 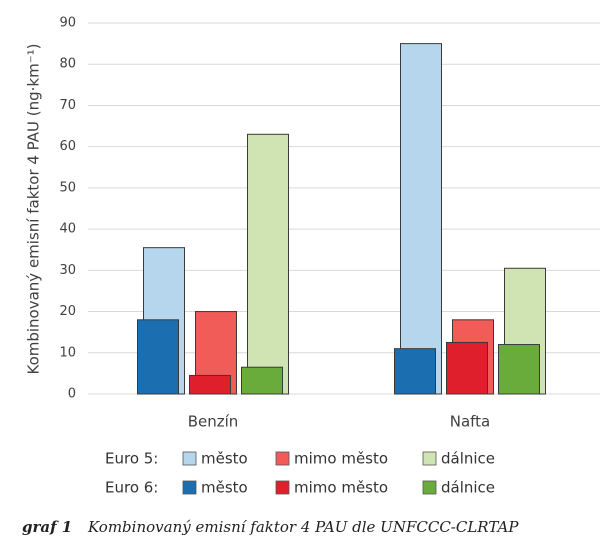 I want to click on y-tick-label: 0, so click(x=72, y=394).